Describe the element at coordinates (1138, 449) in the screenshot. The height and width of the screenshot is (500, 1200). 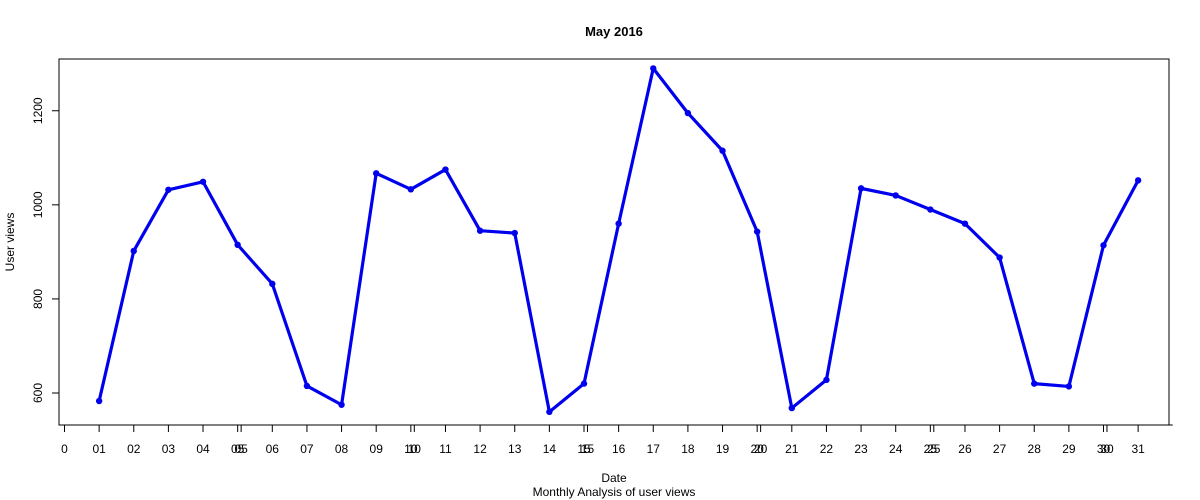
I see `x-tick-label: 31` at that location.